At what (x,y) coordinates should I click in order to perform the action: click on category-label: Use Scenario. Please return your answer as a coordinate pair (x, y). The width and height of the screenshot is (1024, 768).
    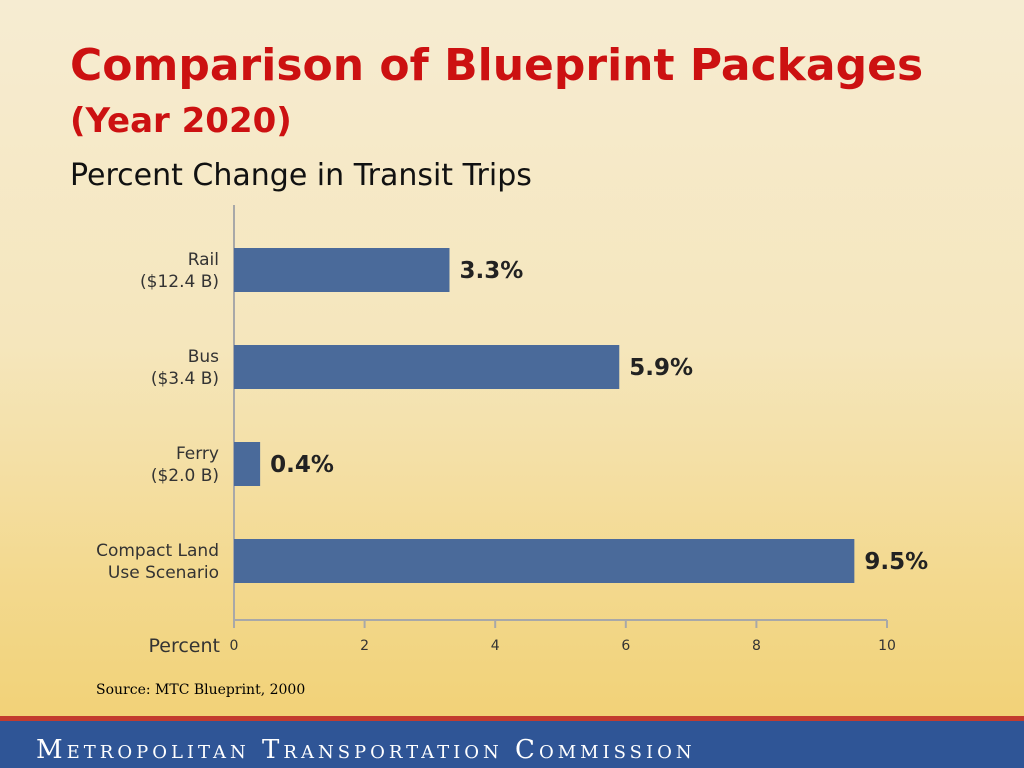
    Looking at the image, I should click on (163, 573).